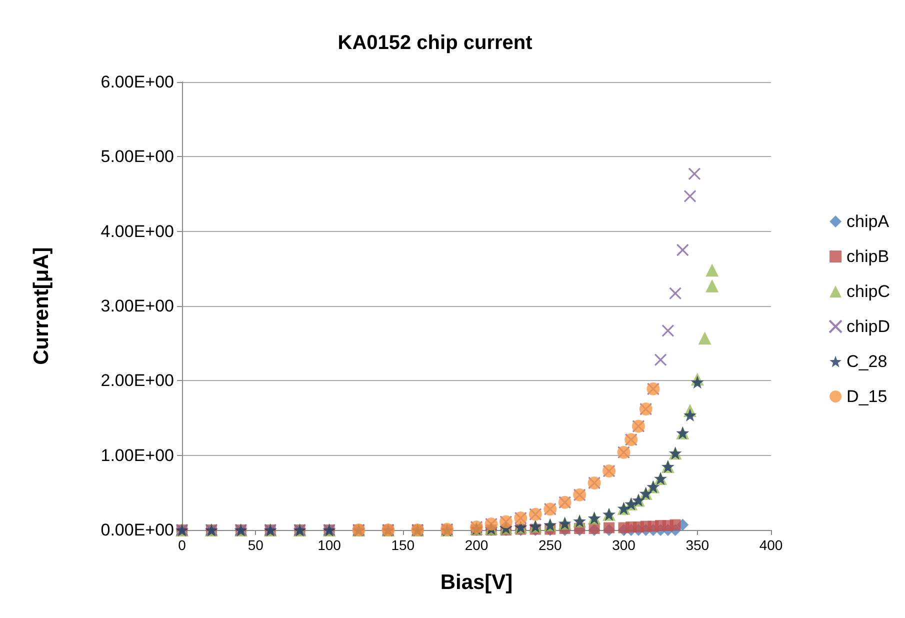 The height and width of the screenshot is (618, 905). I want to click on y-tick-label: 0.00E+00, so click(137, 530).